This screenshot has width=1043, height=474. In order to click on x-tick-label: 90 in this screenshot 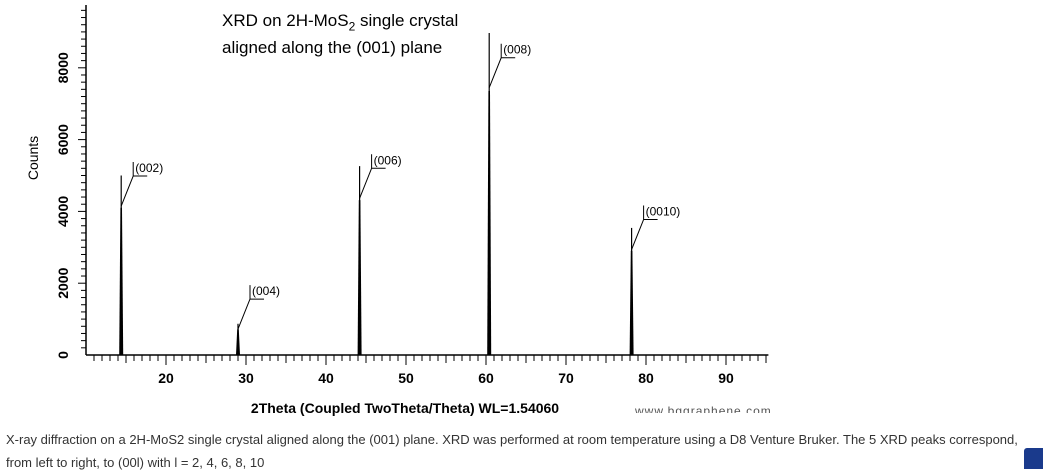, I will do `click(726, 378)`.